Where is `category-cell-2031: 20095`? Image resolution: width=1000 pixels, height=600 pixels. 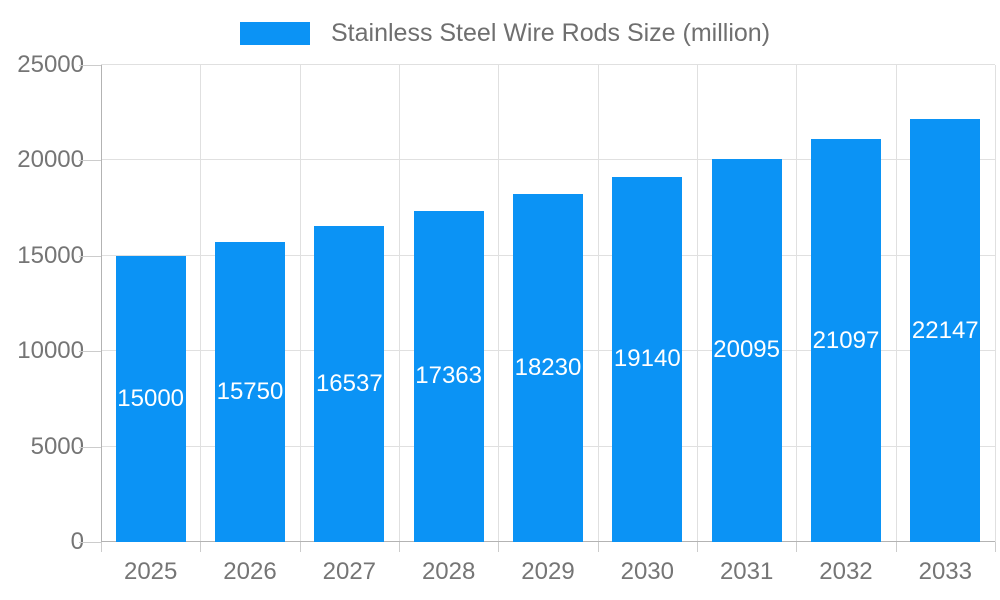
category-cell-2031: 20095 is located at coordinates (746, 303).